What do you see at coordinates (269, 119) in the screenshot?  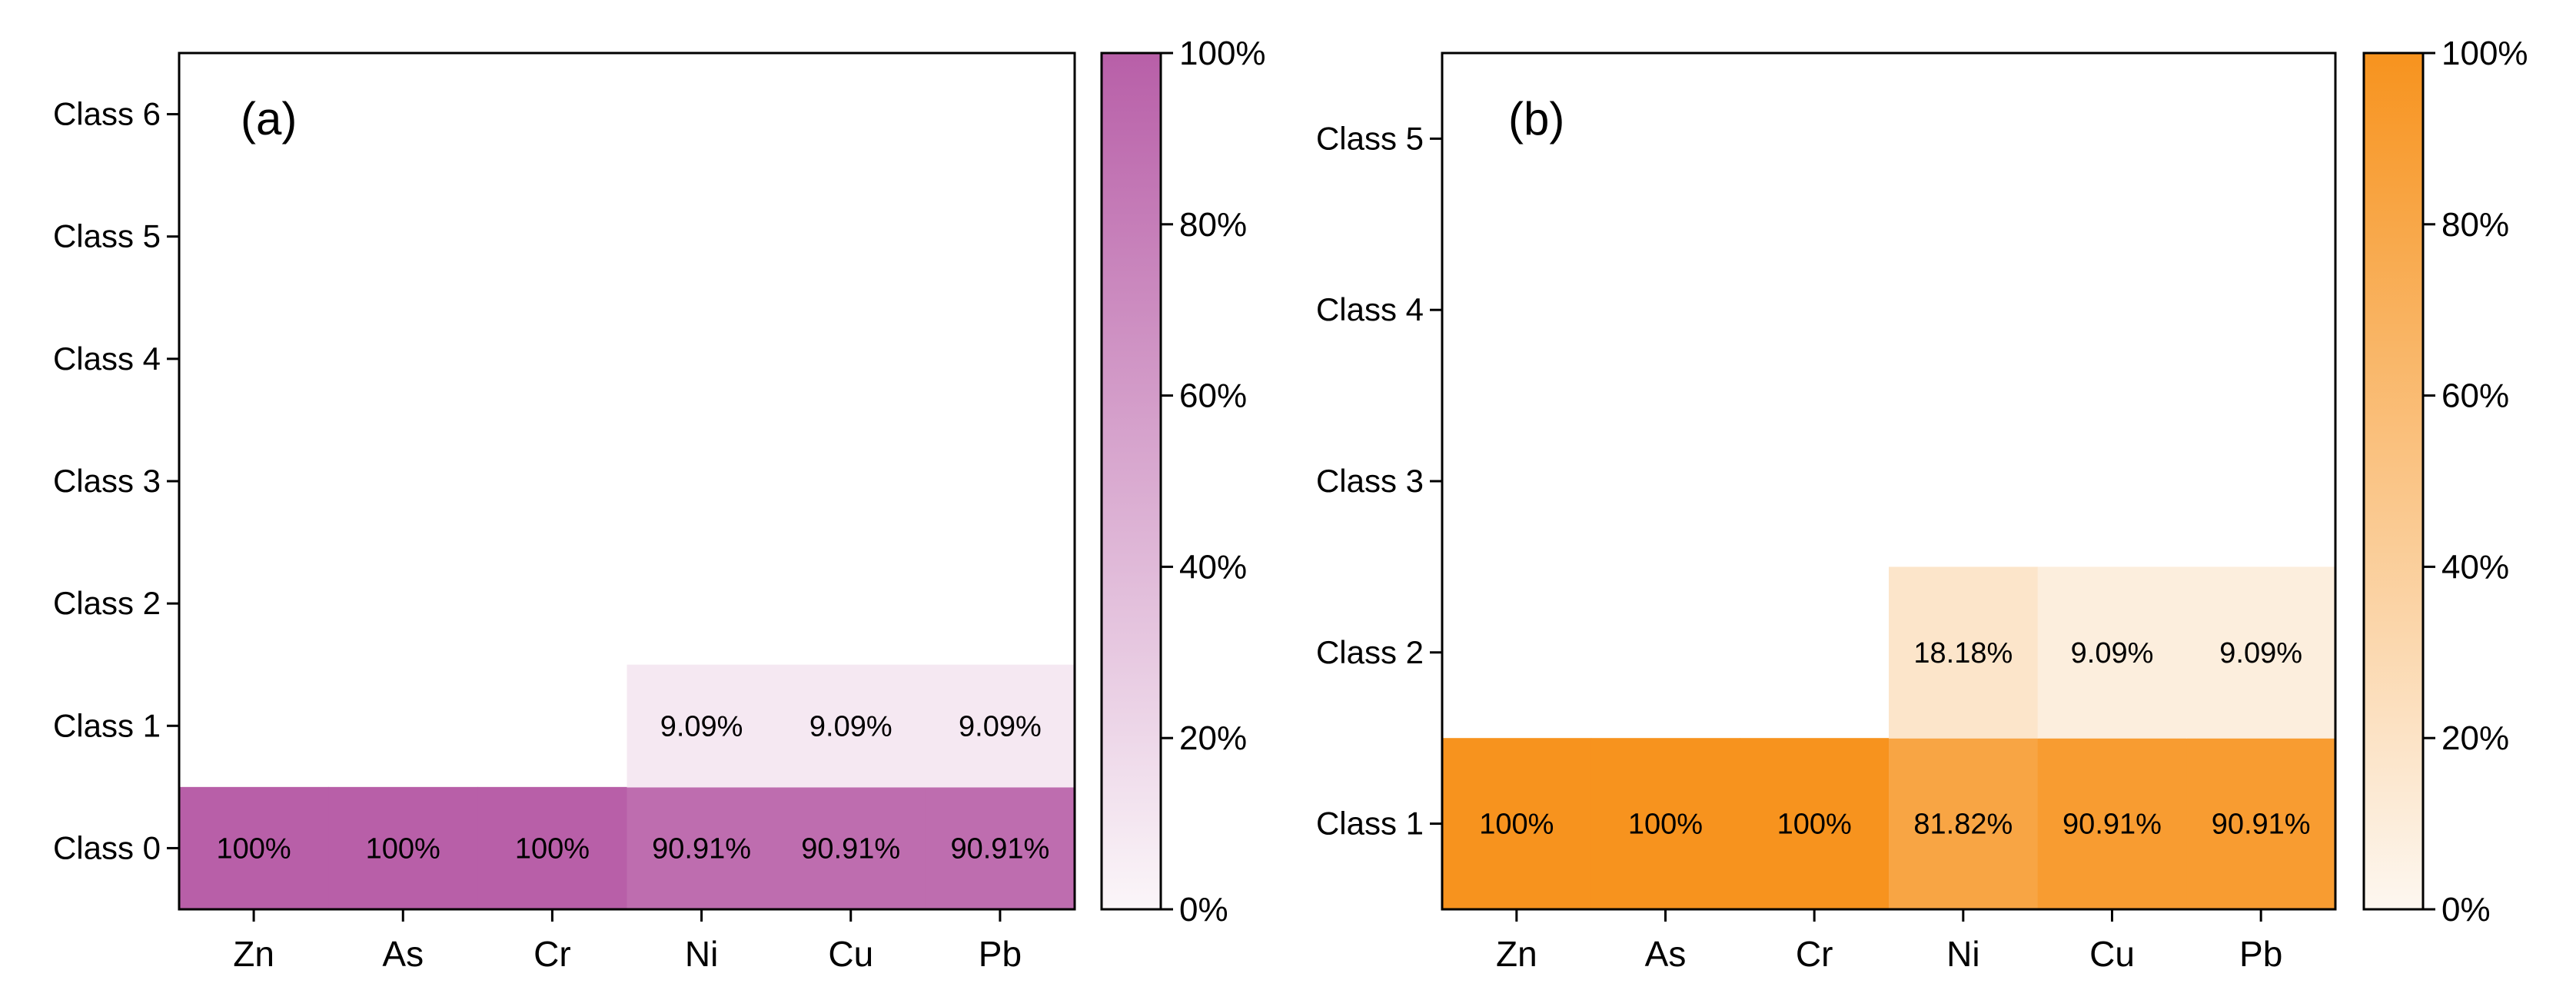 I see `panel-label: (a)` at bounding box center [269, 119].